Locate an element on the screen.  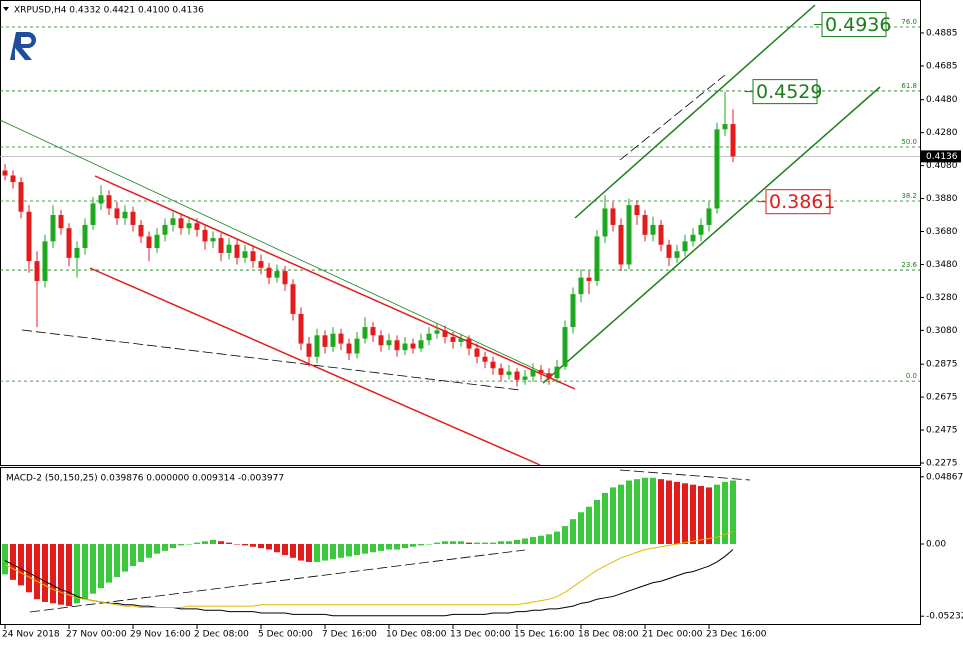
x-tick-label: 2 Dec 08:00 is located at coordinates (221, 635).